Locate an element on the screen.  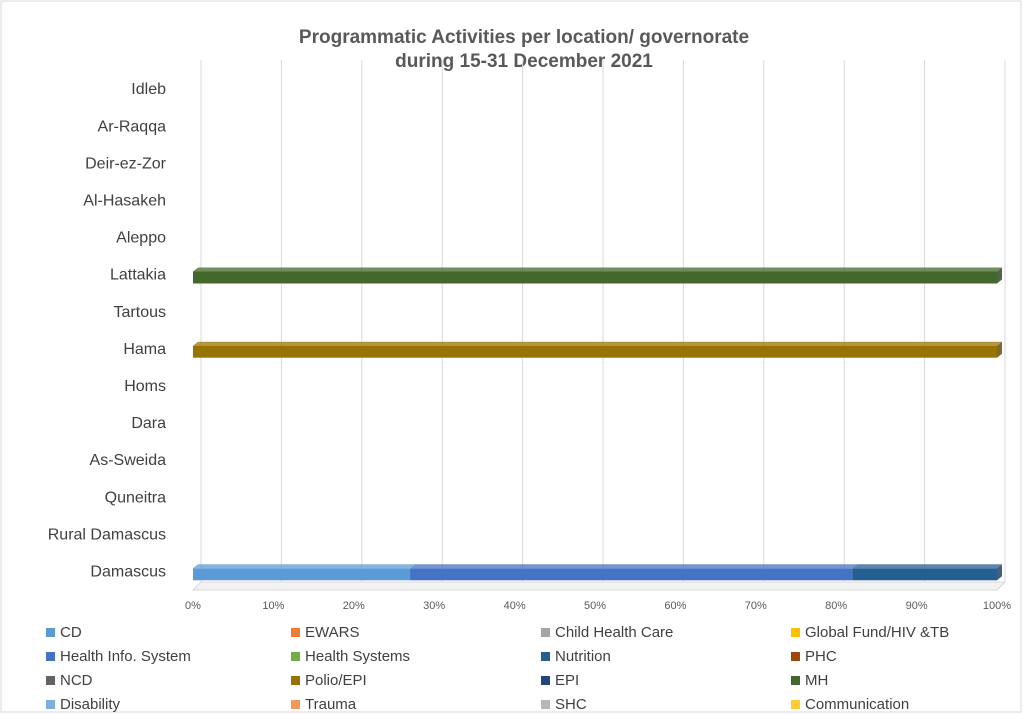
legend-label: NCD is located at coordinates (76, 680).